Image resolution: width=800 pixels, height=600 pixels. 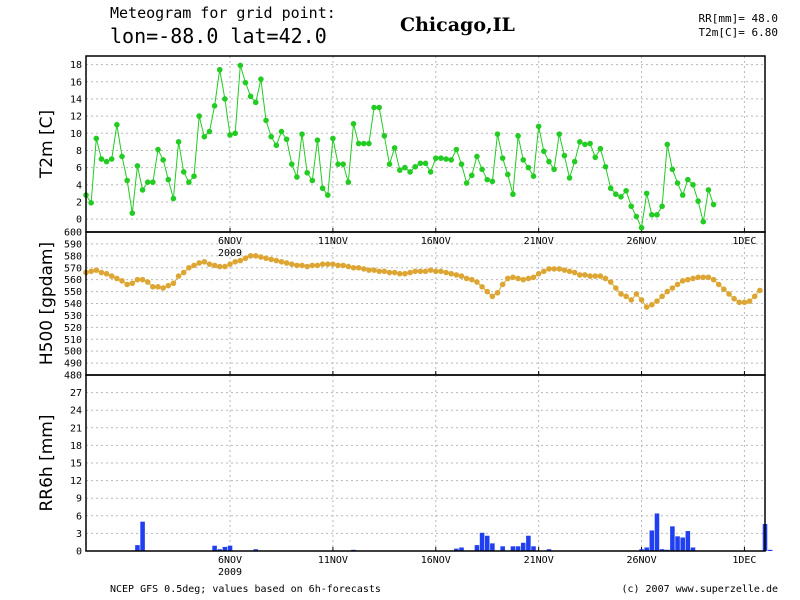 What do you see at coordinates (744, 560) in the screenshot?
I see `lower-date-label: 1DEC` at bounding box center [744, 560].